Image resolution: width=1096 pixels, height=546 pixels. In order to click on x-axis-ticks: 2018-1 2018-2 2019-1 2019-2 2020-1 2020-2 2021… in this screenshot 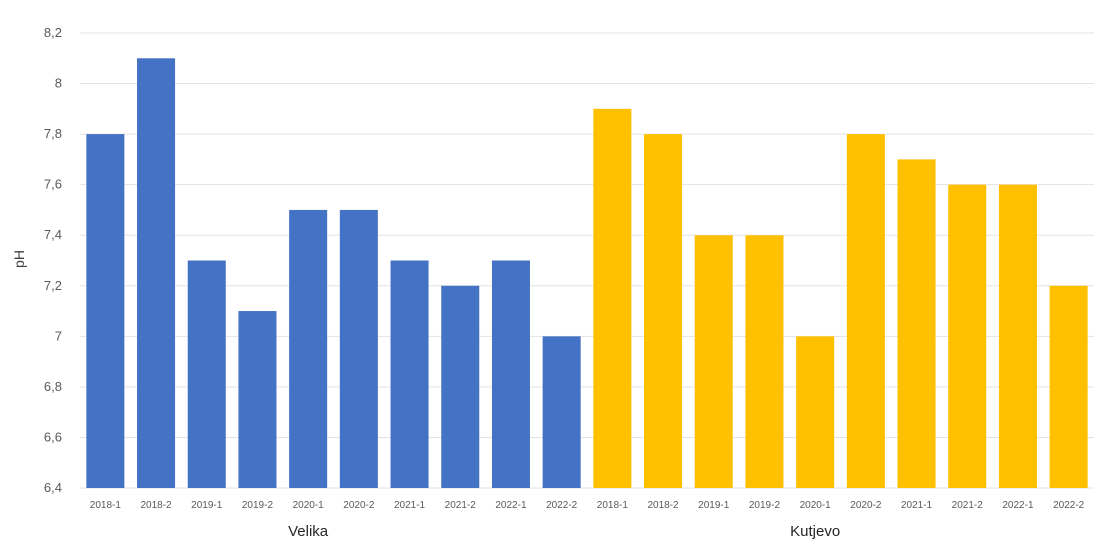, I will do `click(587, 505)`.